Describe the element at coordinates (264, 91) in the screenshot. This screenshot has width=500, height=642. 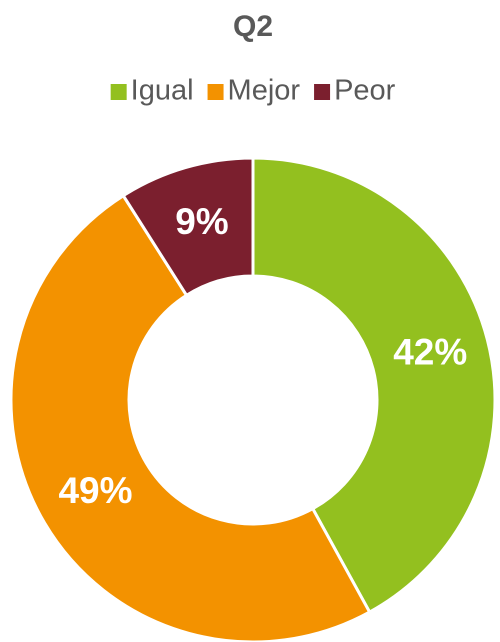
I see `legend-label: Mejor` at that location.